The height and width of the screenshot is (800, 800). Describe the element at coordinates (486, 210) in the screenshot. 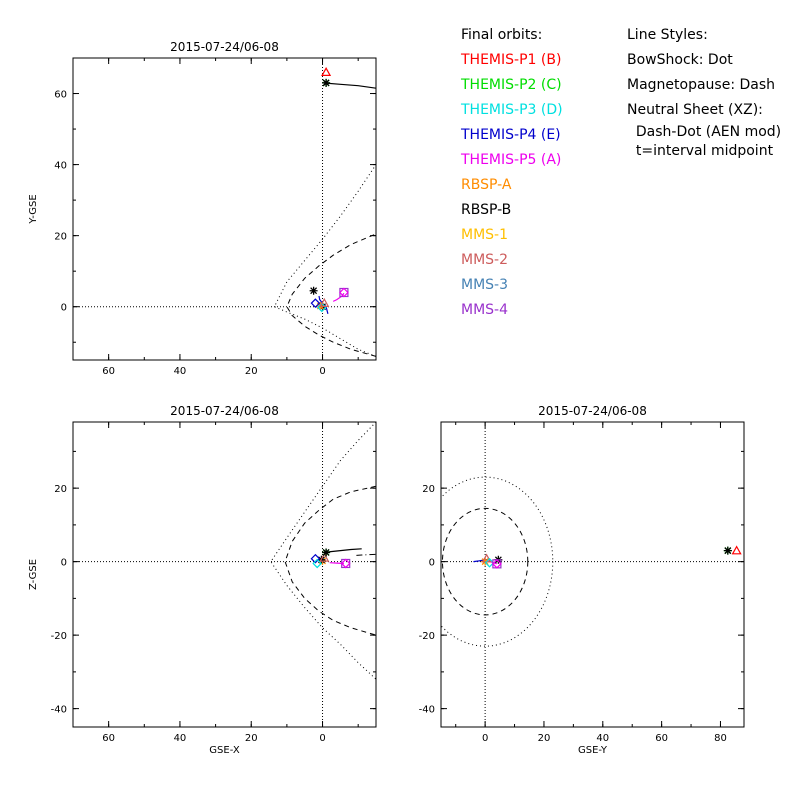

I see `legend-item-rbsp-b: RBSP-B` at that location.